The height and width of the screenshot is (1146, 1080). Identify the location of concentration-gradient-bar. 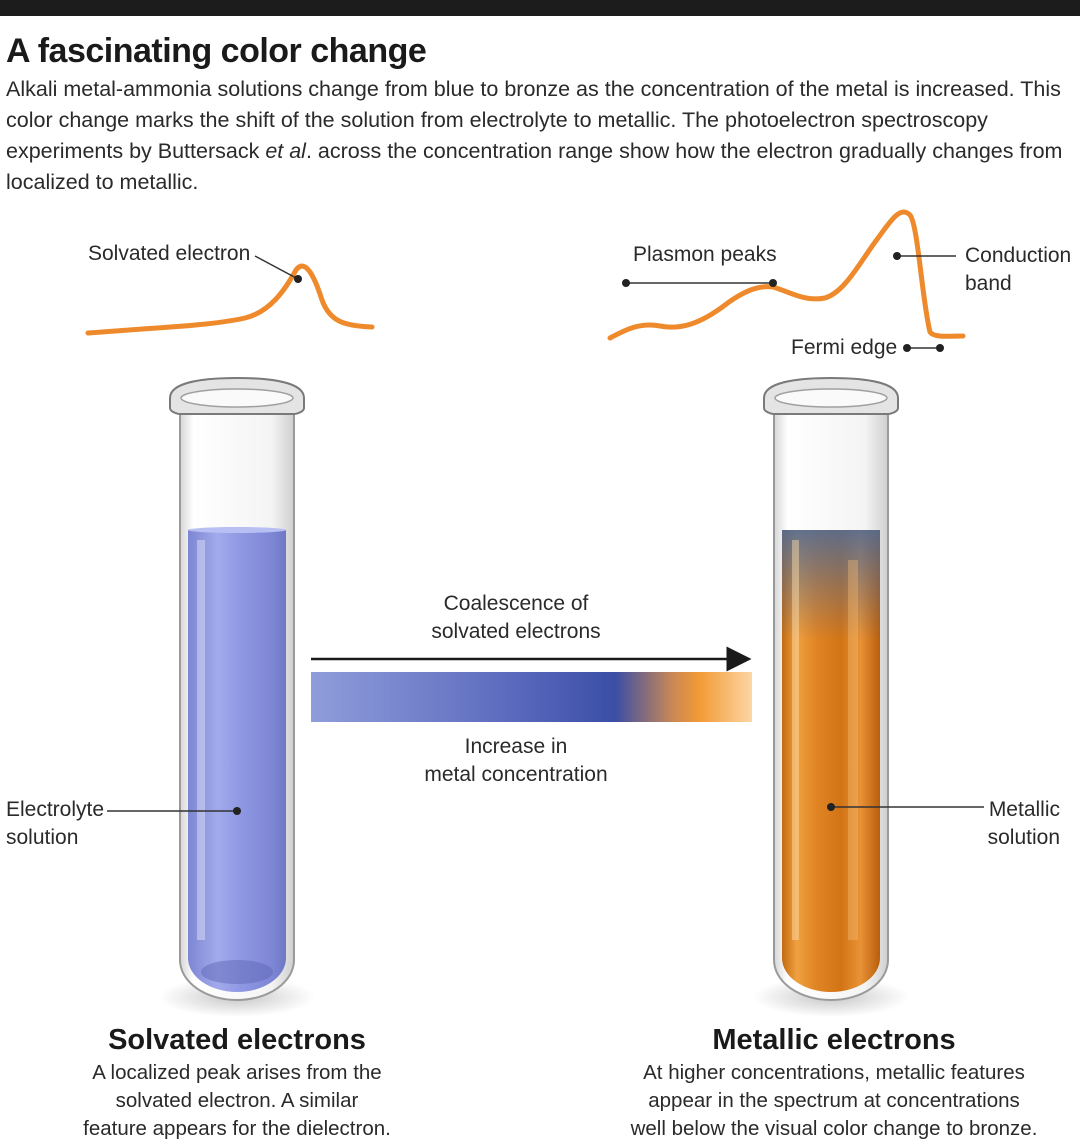
(531, 697).